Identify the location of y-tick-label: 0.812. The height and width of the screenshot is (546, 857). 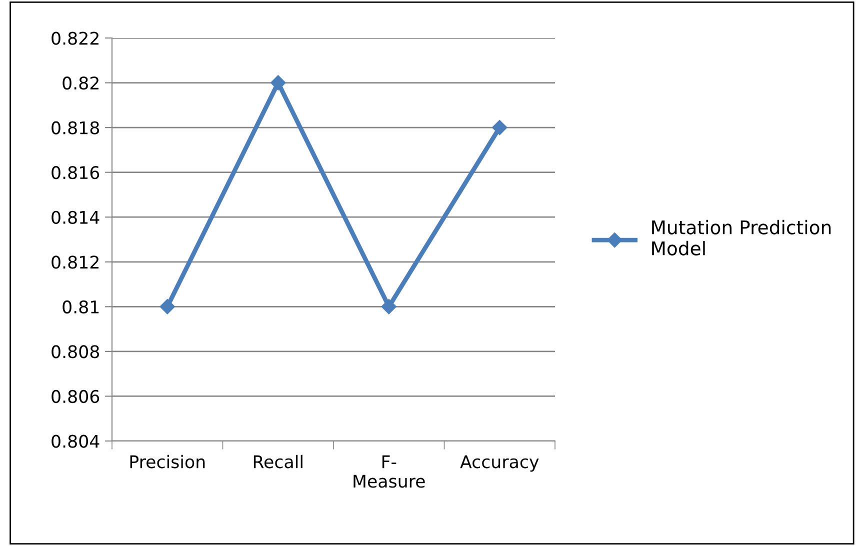
(75, 262).